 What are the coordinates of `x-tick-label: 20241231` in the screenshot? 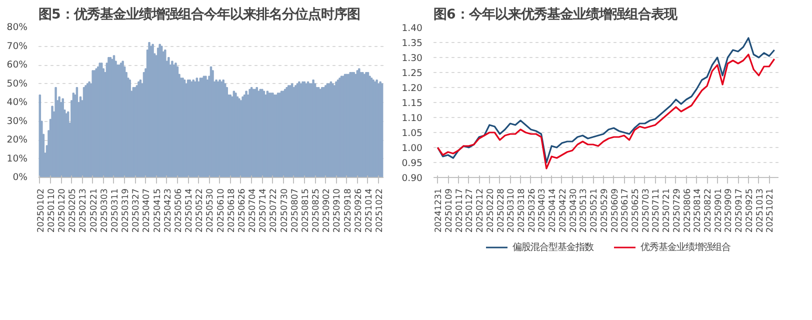 It's located at (439, 210).